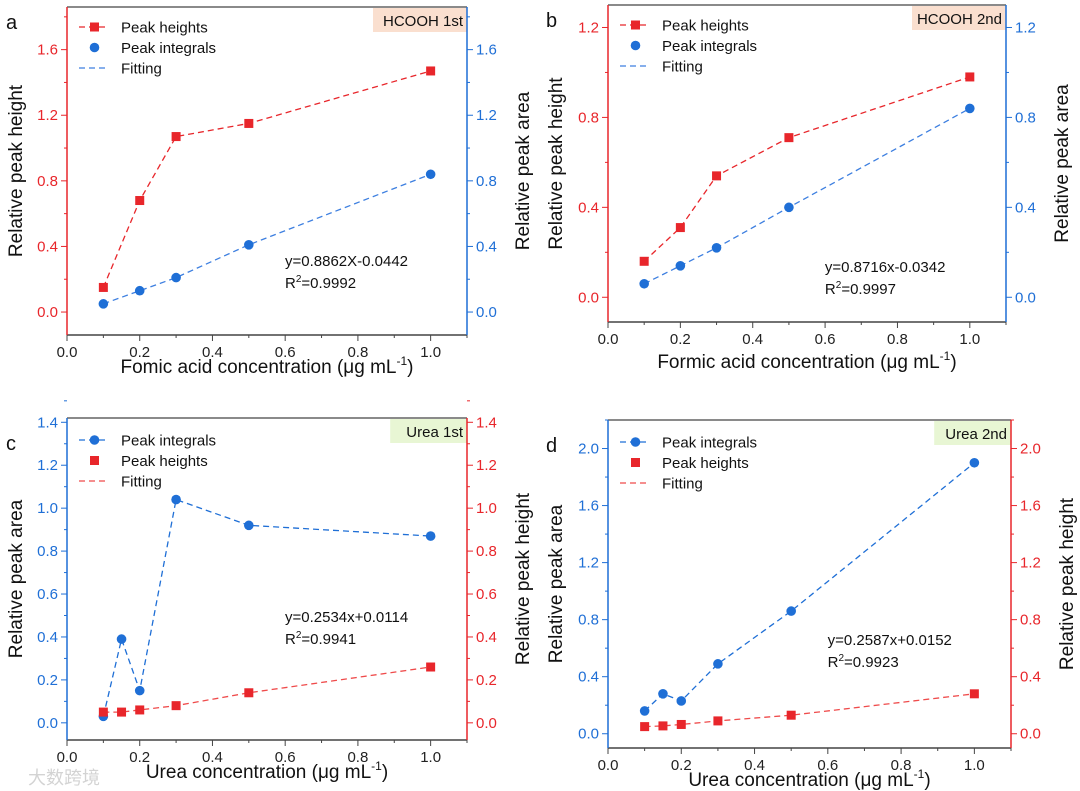  What do you see at coordinates (328, 639) in the screenshot?
I see `r-squared-value: =0.9941` at bounding box center [328, 639].